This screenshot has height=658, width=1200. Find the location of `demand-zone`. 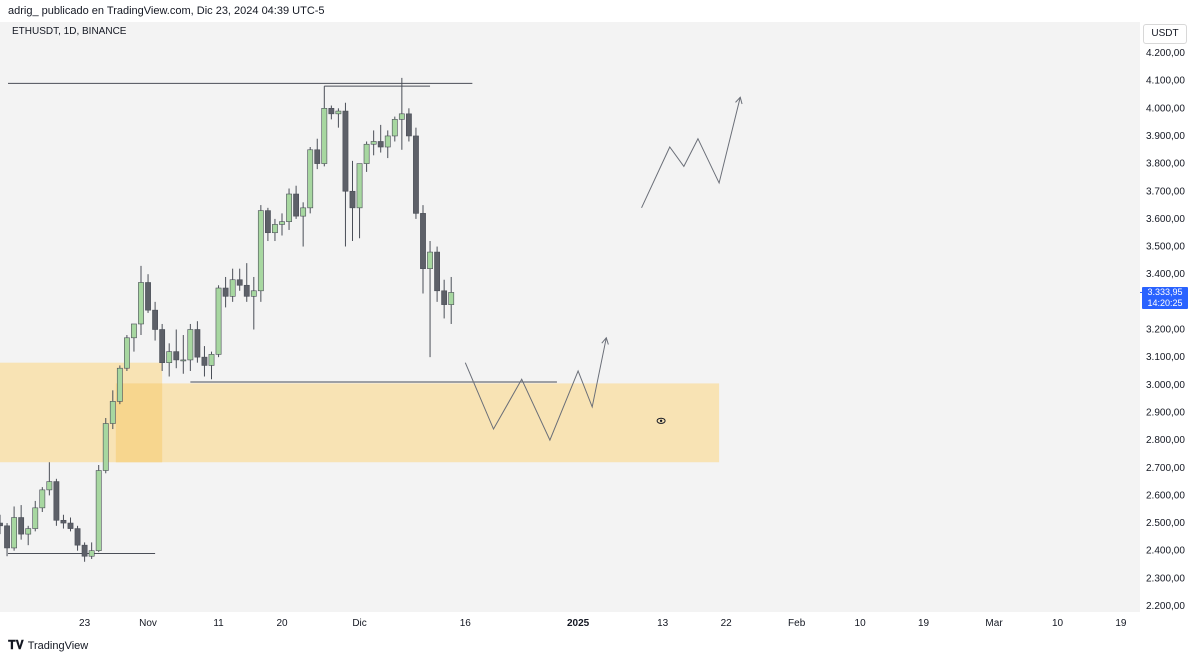

demand-zone is located at coordinates (417, 423).